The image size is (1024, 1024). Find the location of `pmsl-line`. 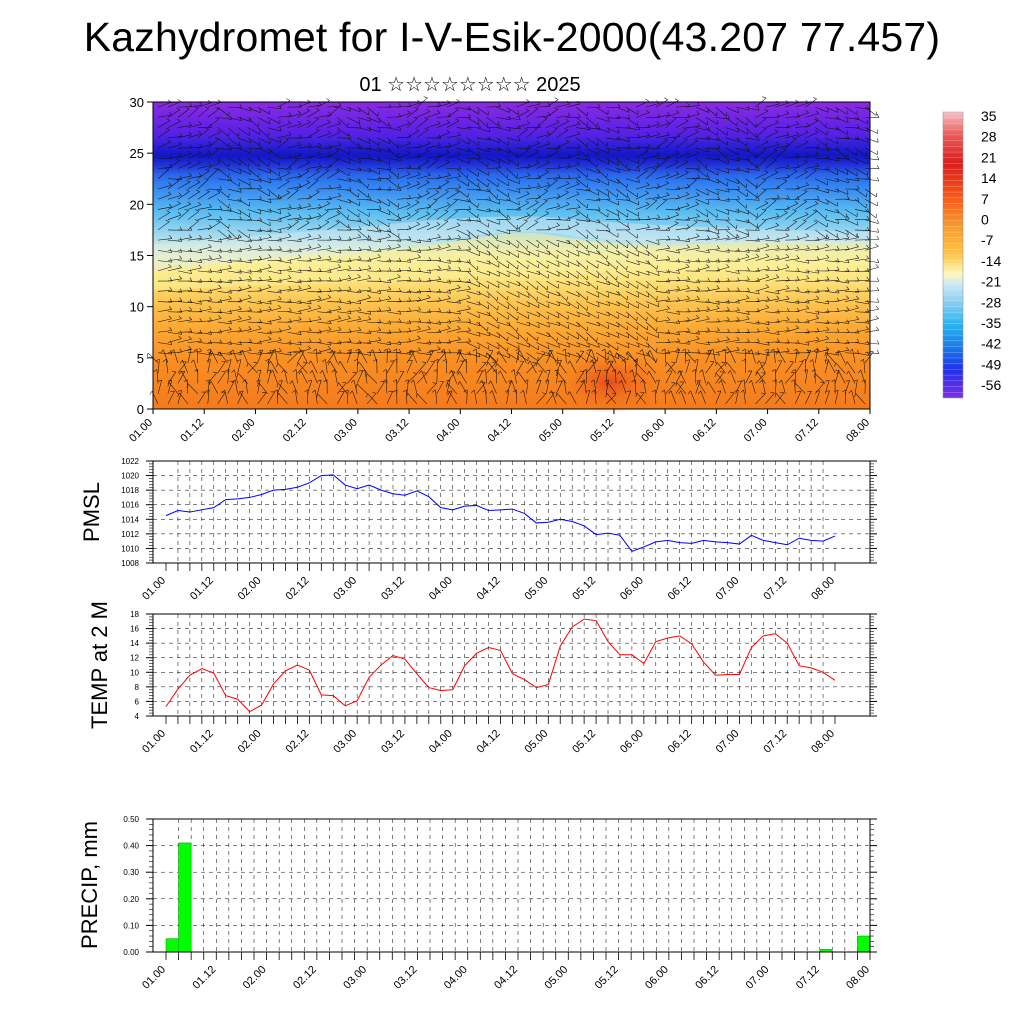

pmsl-line is located at coordinates (500, 513).